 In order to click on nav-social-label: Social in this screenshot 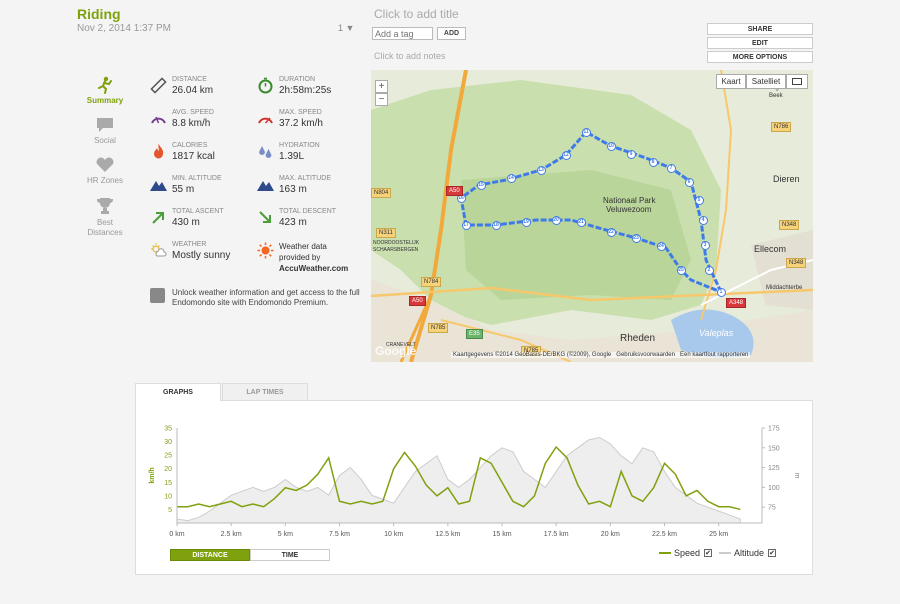, I will do `click(105, 140)`.